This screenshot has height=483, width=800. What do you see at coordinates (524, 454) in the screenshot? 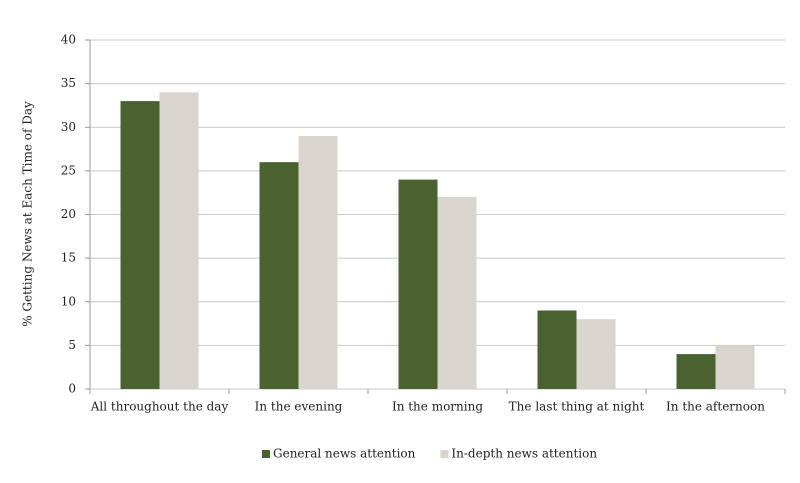
I see `legend-label: In-depth news attention` at bounding box center [524, 454].